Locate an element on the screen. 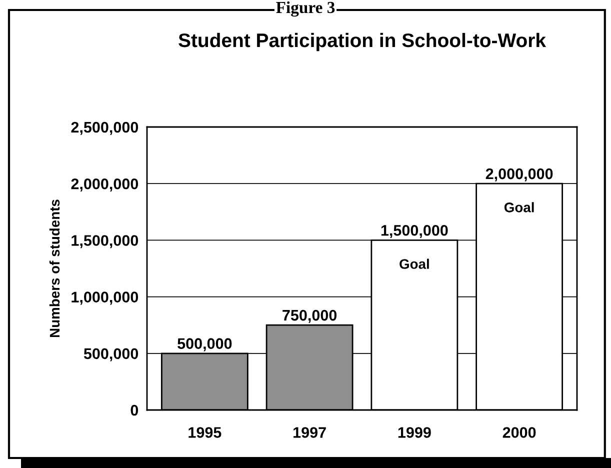 Image resolution: width=611 pixels, height=468 pixels. y-tick-label: 500,000 is located at coordinates (111, 355).